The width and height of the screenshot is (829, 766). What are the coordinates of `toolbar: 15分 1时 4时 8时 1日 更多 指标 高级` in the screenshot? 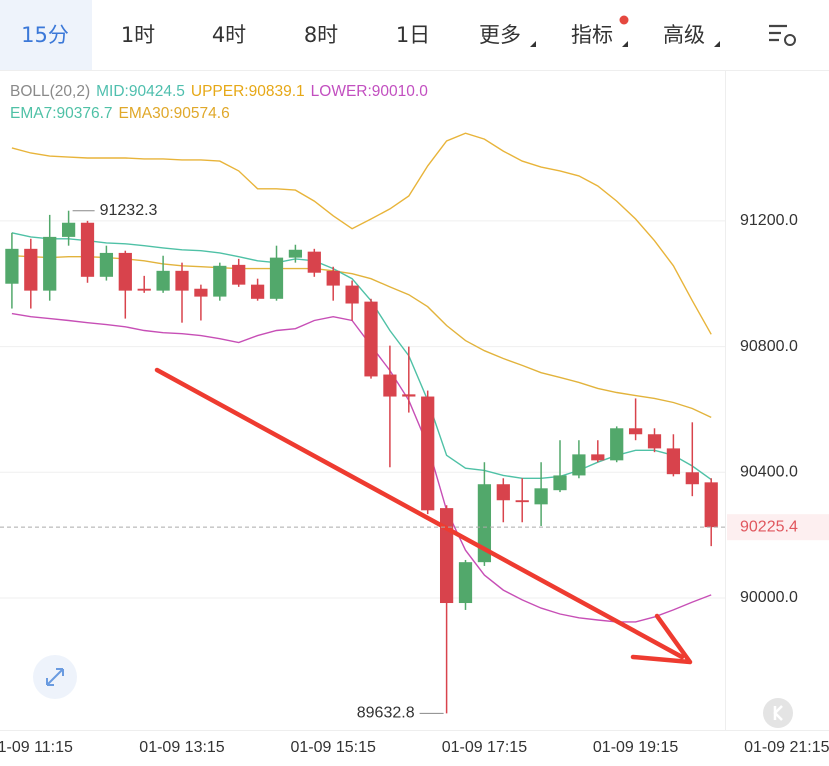 It's located at (414, 35).